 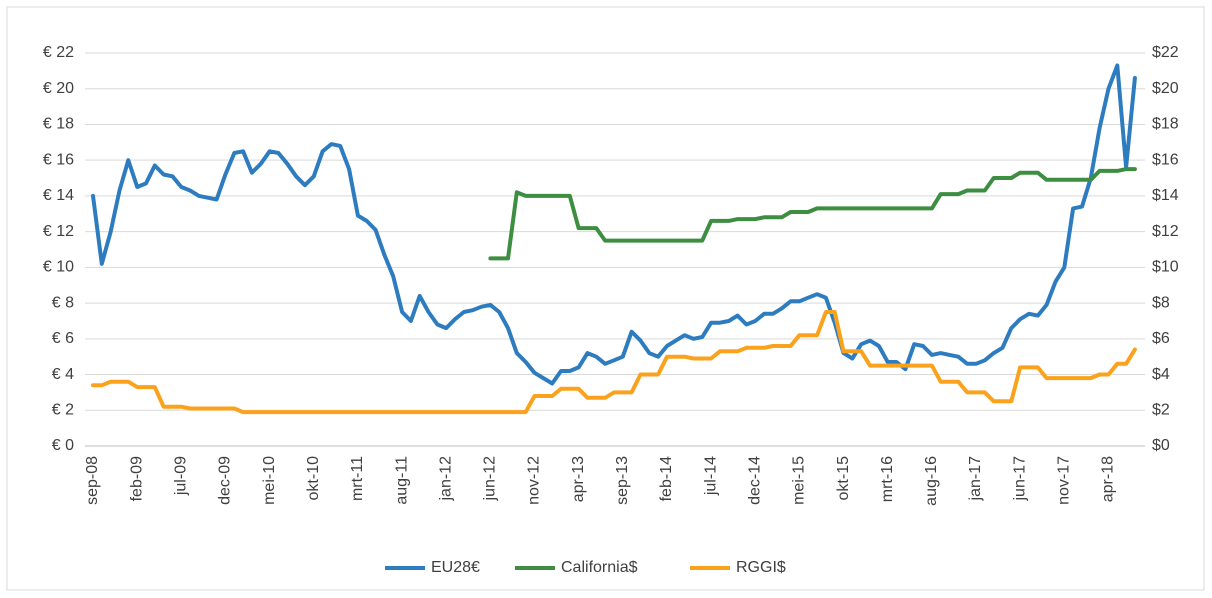 I want to click on x-tick-label: aug-16, so click(x=931, y=481).